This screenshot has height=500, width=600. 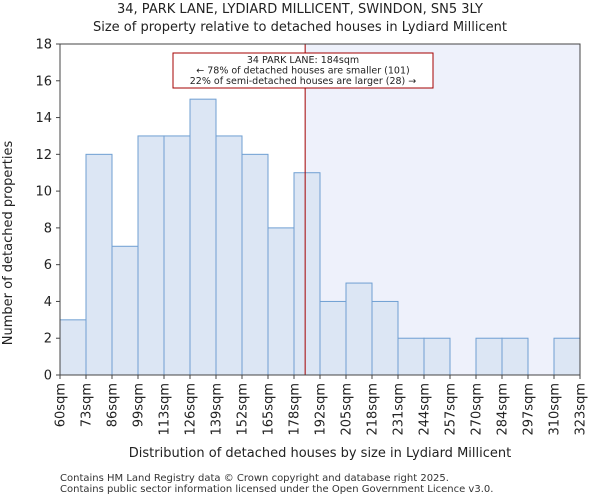 What do you see at coordinates (191, 409) in the screenshot?
I see `x-tick-label: 126sqm` at bounding box center [191, 409].